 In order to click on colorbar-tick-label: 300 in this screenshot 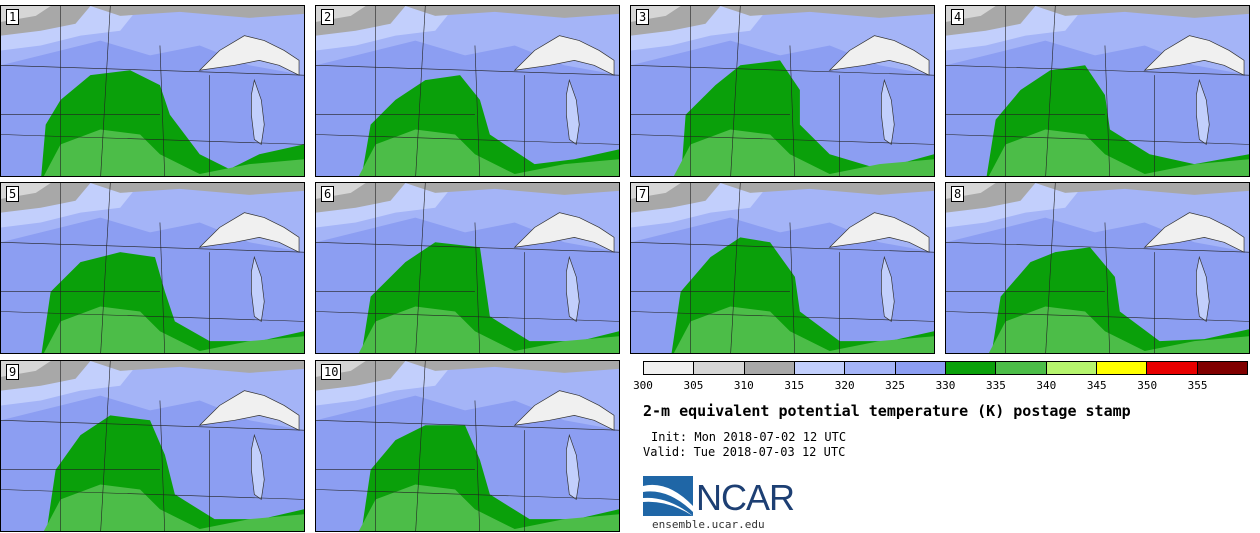, I will do `click(643, 385)`.